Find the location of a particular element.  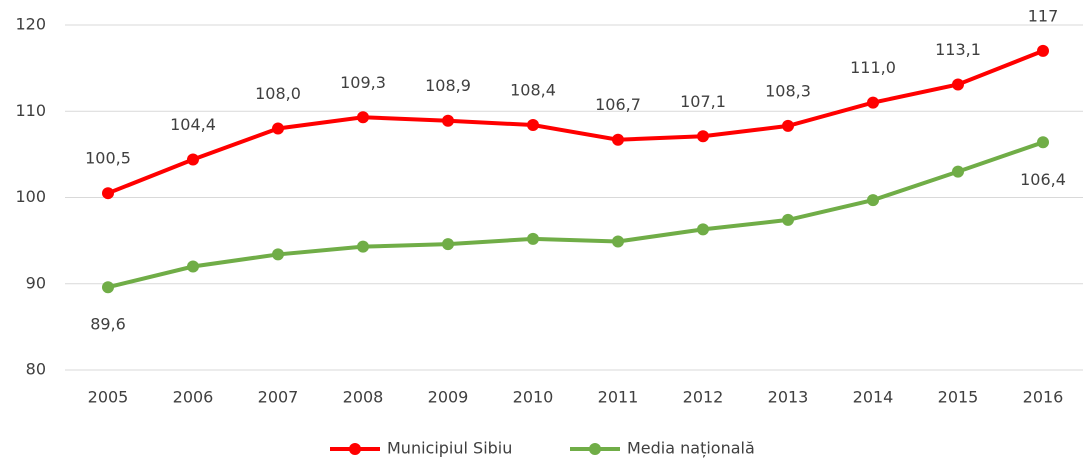

data-label: 109,3 is located at coordinates (363, 82).